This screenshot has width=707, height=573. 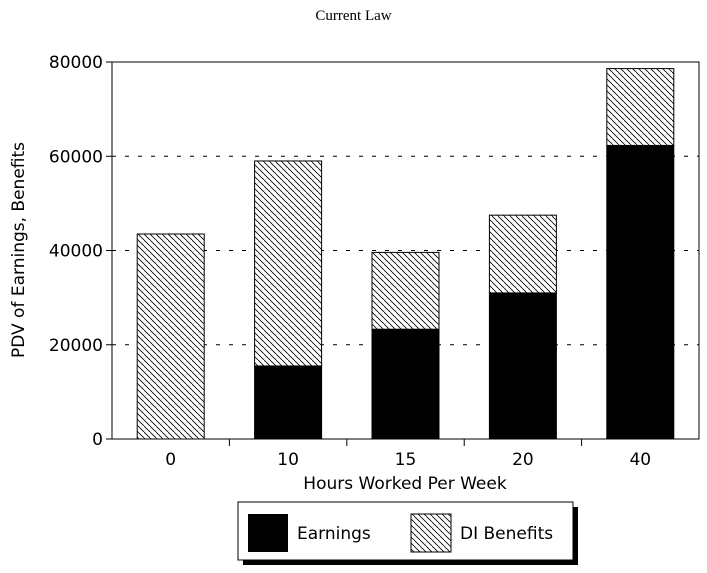 What do you see at coordinates (76, 63) in the screenshot?
I see `y-tick-label: 80000` at bounding box center [76, 63].